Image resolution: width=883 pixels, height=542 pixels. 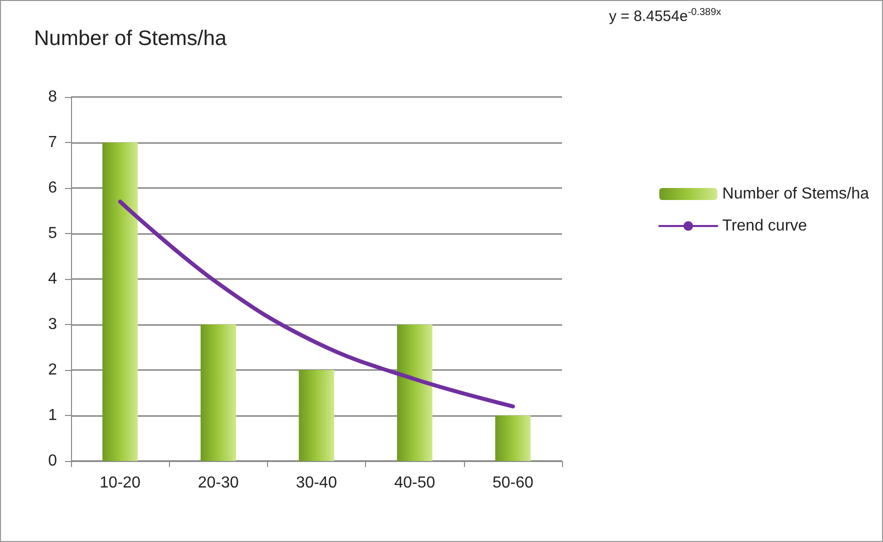 What do you see at coordinates (130, 38) in the screenshot?
I see `chart-title: Number of Stems/ha` at bounding box center [130, 38].